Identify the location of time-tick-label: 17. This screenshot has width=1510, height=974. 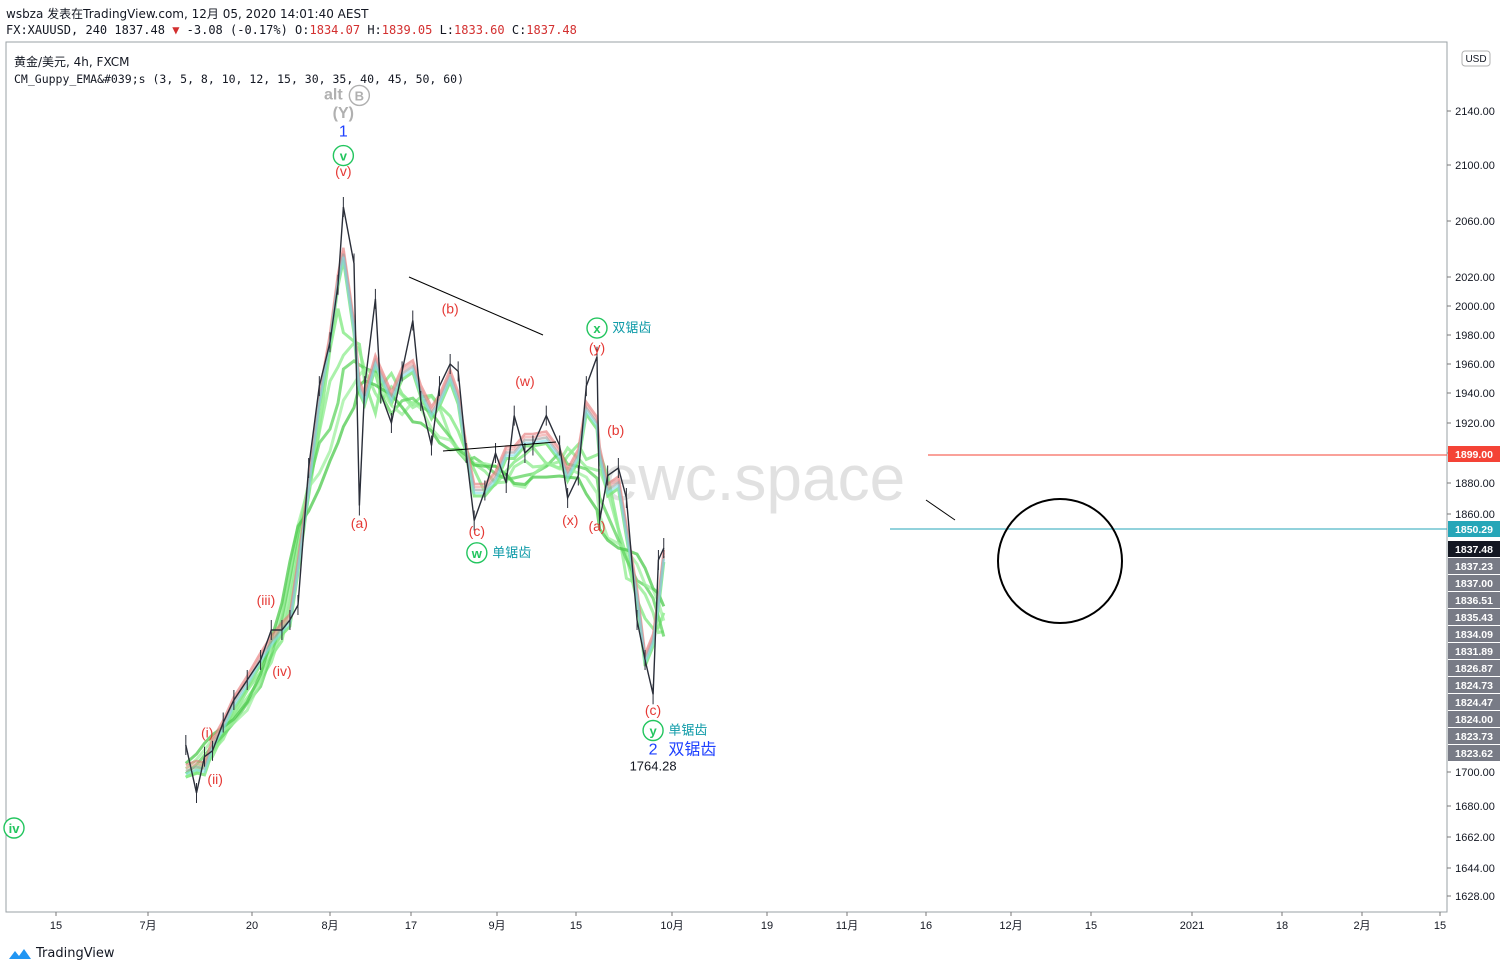
(411, 926).